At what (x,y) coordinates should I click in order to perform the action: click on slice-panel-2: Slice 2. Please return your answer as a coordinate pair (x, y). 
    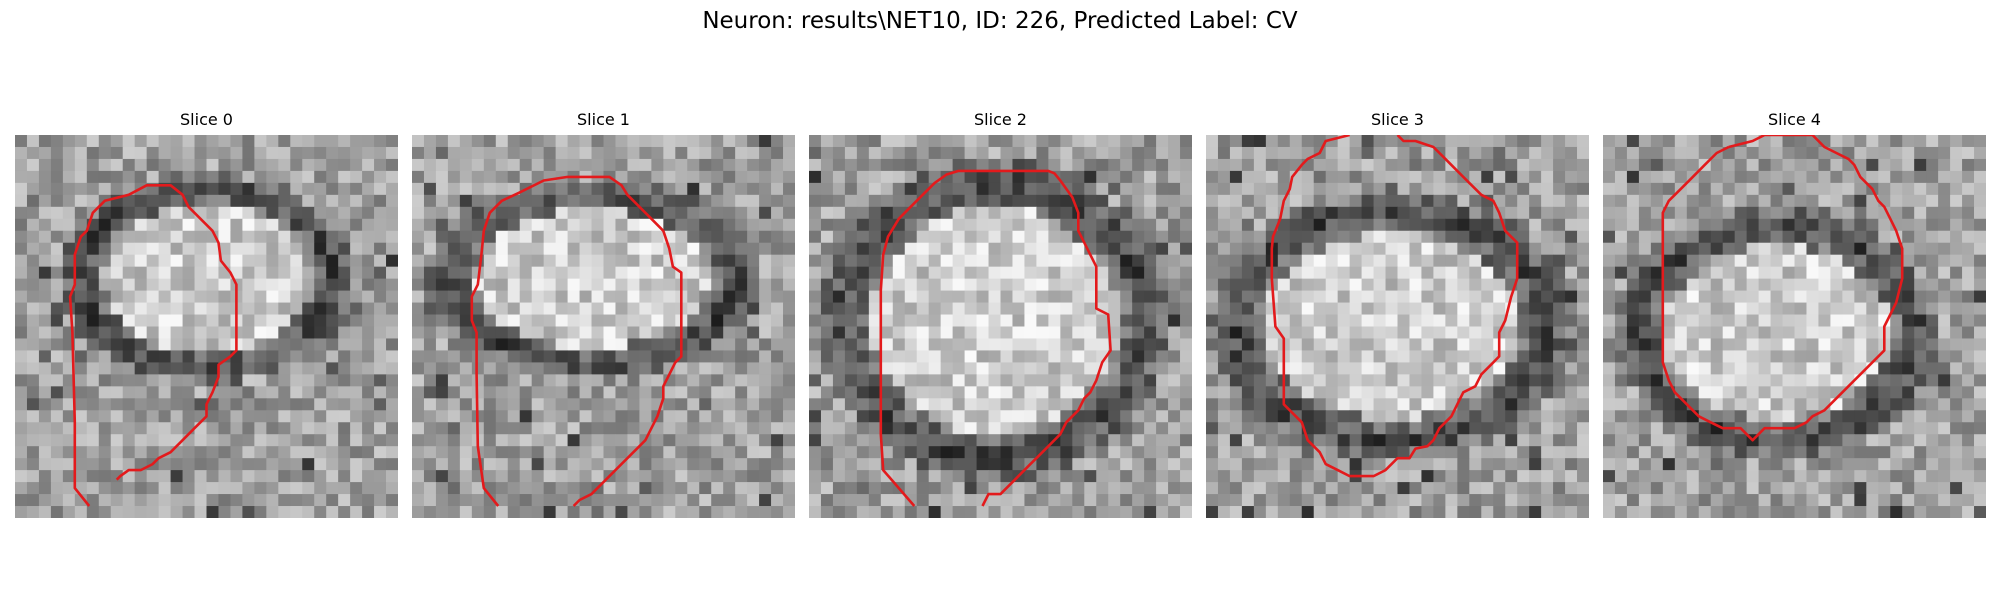
    Looking at the image, I should click on (1000, 315).